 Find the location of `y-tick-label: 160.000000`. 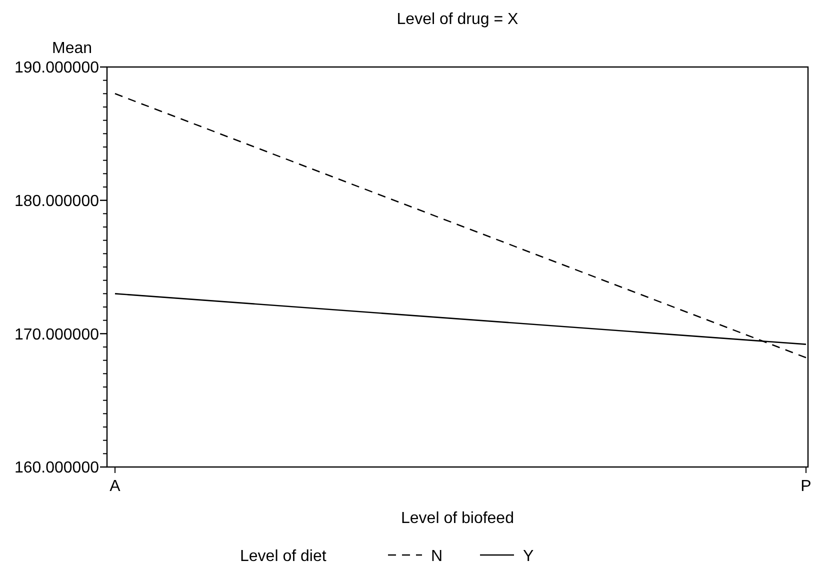

y-tick-label: 160.000000 is located at coordinates (57, 468).